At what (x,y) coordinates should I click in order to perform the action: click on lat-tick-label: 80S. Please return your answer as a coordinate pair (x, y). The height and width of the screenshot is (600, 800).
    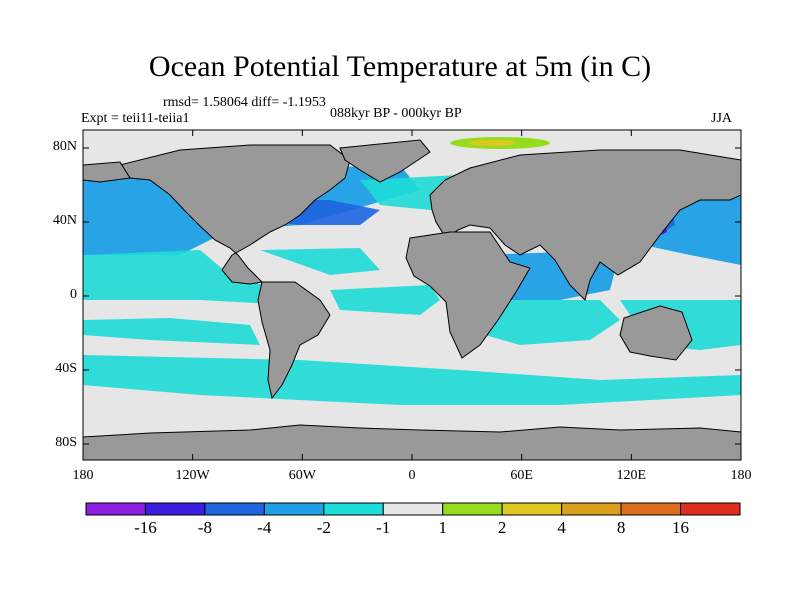
    Looking at the image, I should click on (66, 442).